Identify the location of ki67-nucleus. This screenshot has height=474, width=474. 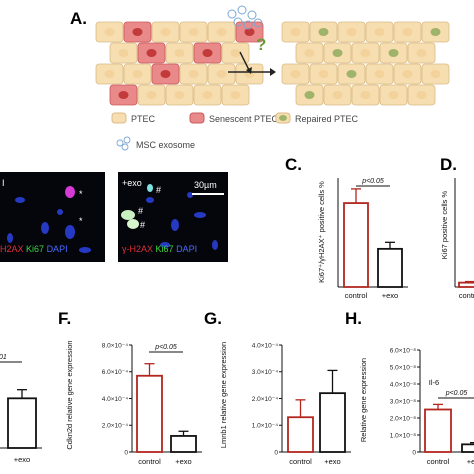
(133, 224).